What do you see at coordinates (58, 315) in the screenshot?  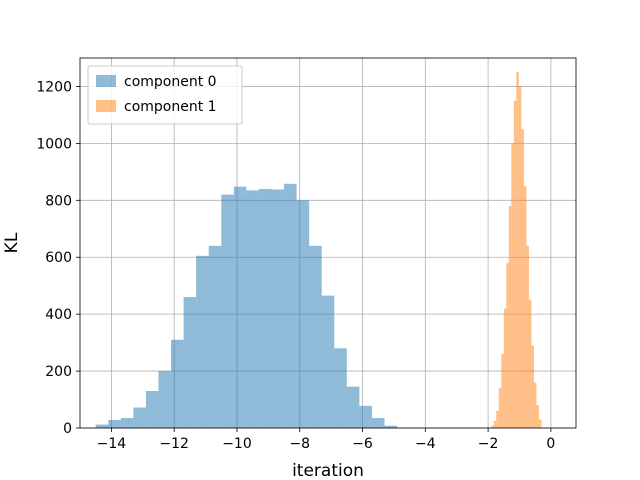 I see `y-tick-label: 400` at bounding box center [58, 315].